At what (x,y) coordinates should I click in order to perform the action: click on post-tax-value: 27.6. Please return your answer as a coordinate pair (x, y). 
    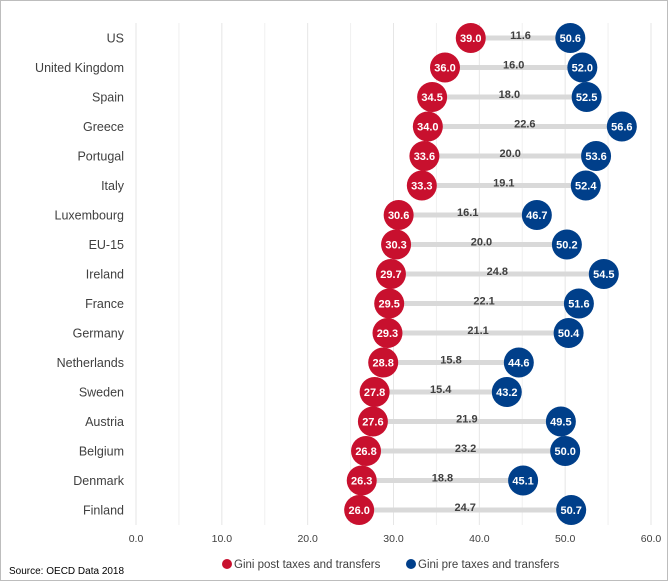
    Looking at the image, I should click on (372, 423).